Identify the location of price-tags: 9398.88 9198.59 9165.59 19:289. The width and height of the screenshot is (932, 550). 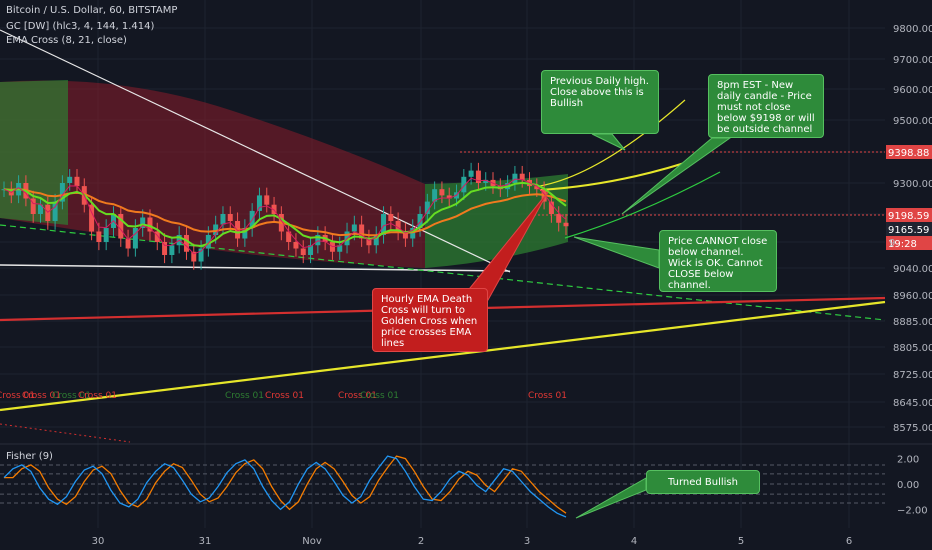
(909, 197).